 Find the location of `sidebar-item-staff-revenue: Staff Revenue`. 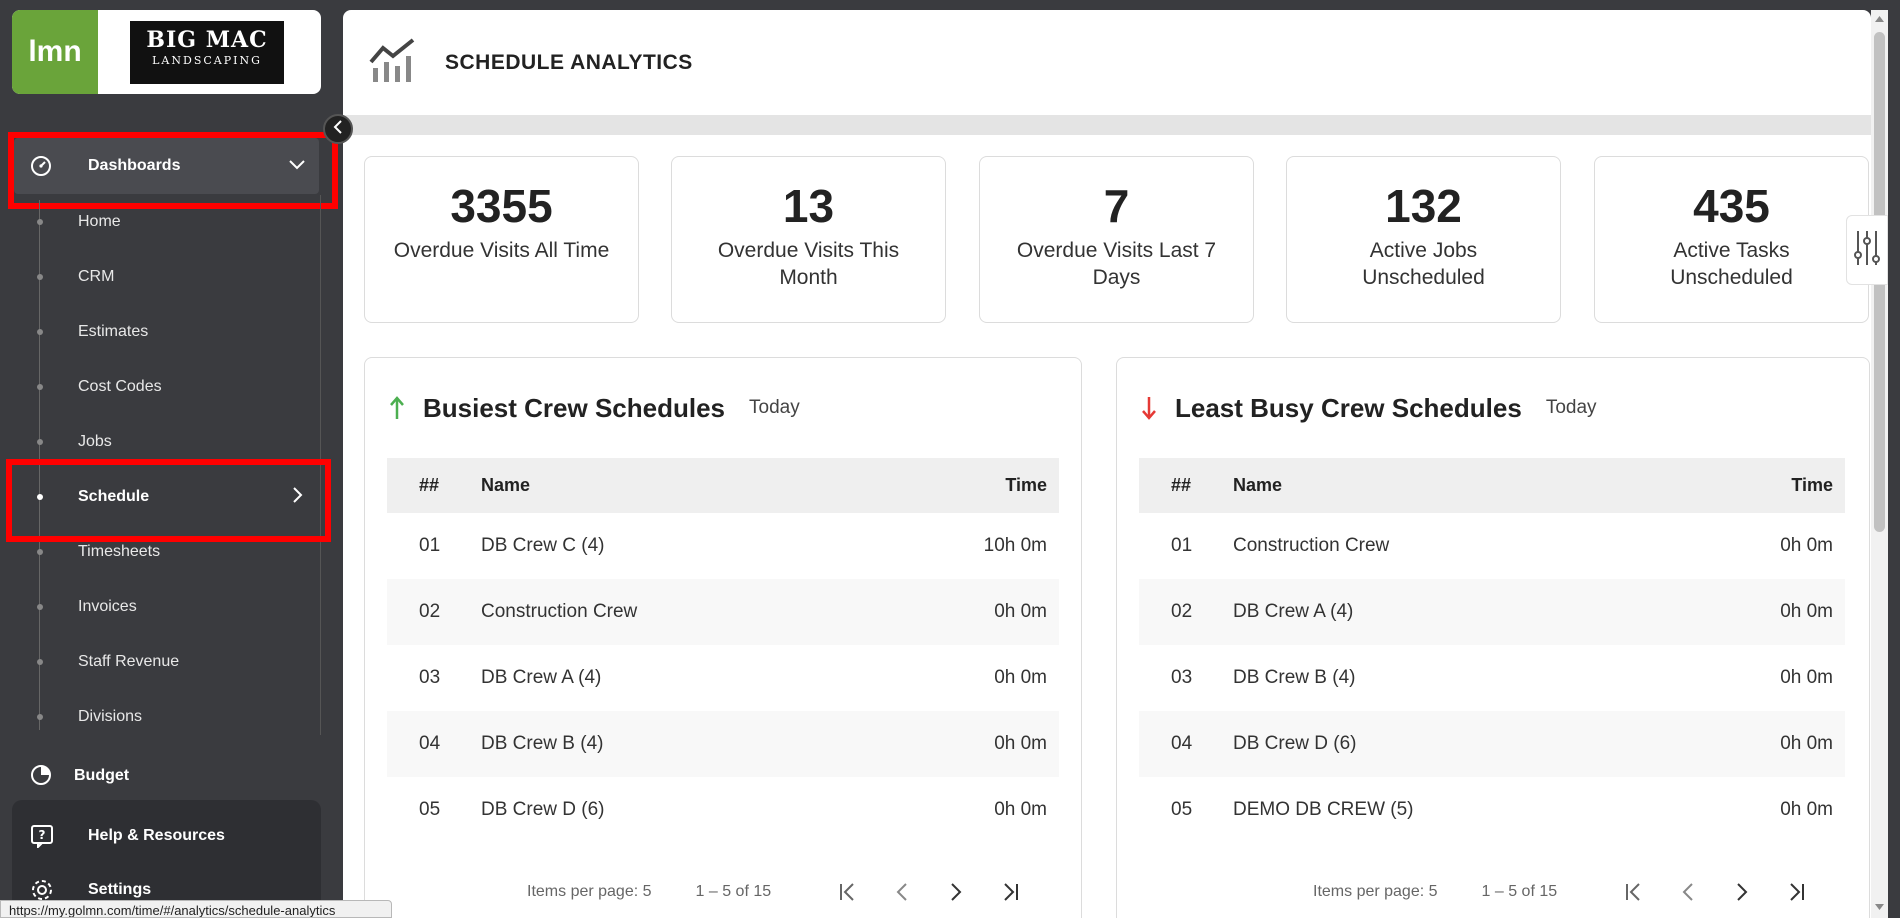

sidebar-item-staff-revenue: Staff Revenue is located at coordinates (166, 662).